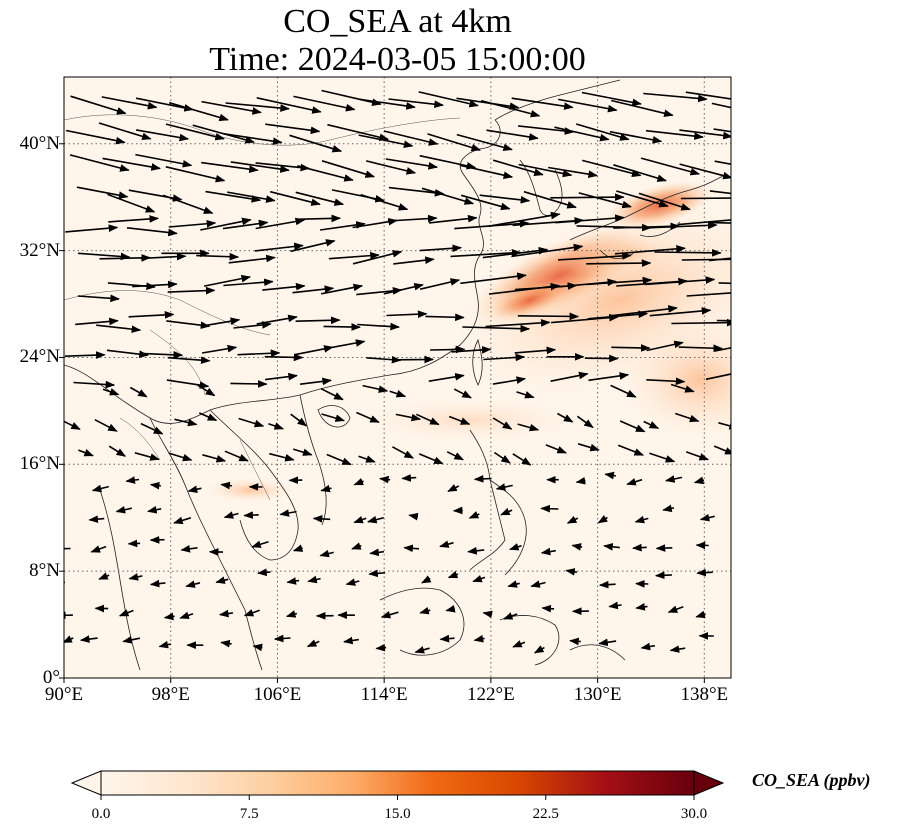  I want to click on lat-tick-label: 32°N, so click(39, 250).